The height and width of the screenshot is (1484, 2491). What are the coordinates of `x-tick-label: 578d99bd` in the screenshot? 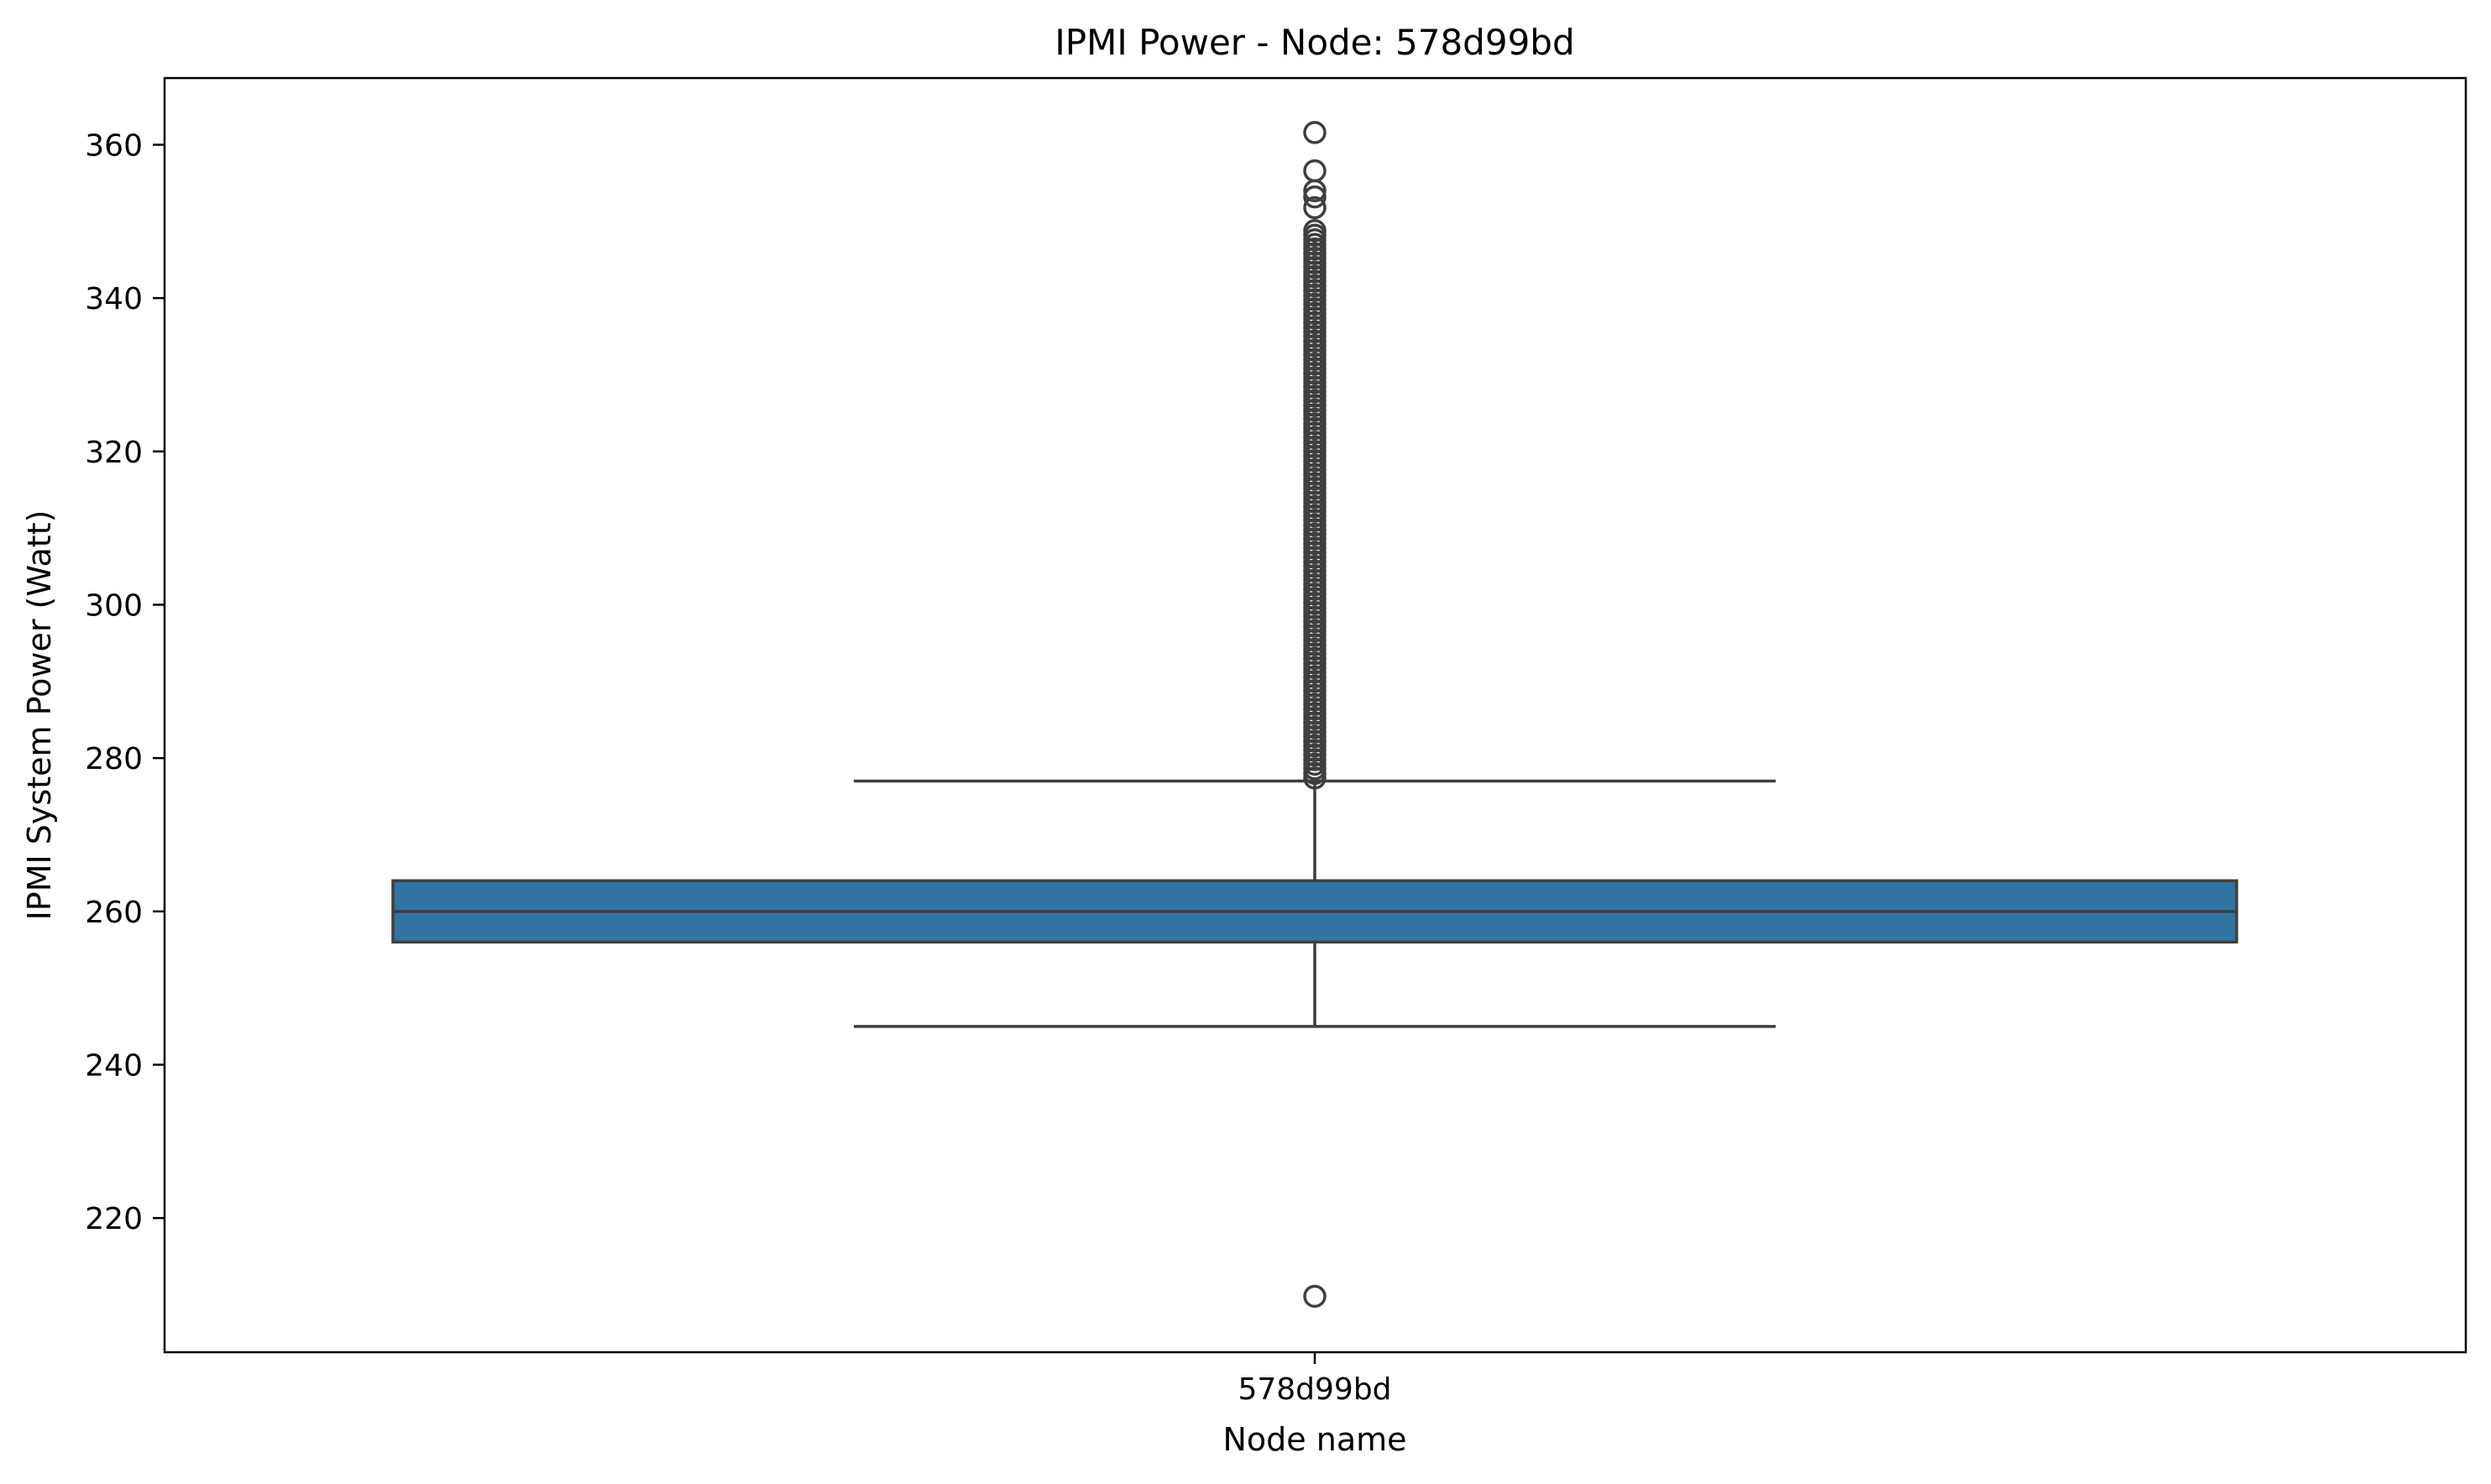 It's located at (1315, 1389).